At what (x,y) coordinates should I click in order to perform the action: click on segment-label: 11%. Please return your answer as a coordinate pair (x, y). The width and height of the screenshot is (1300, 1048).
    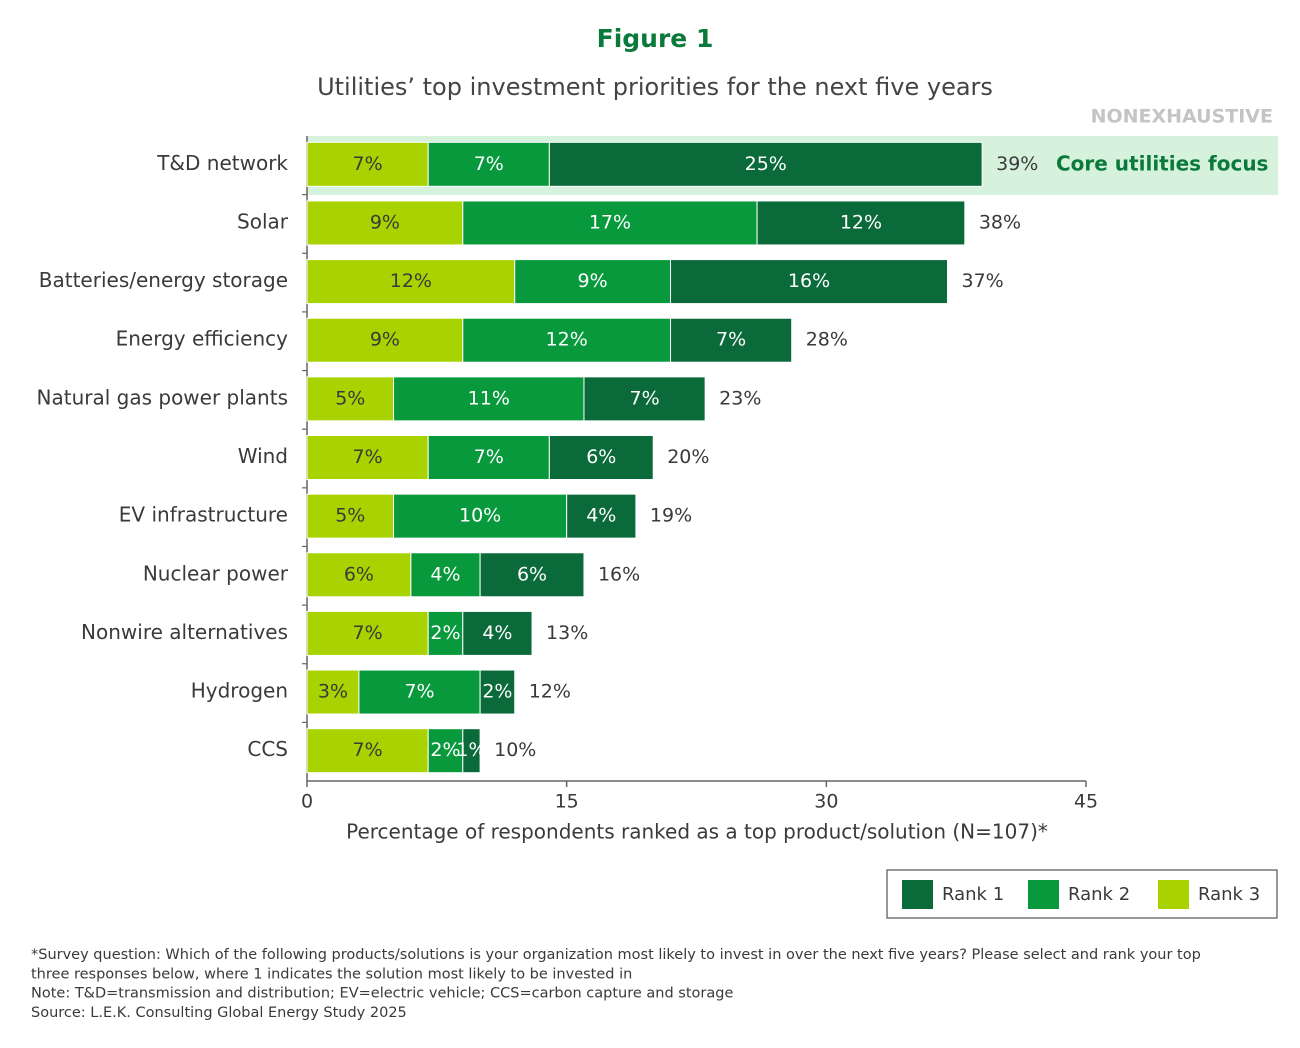
    Looking at the image, I should click on (489, 398).